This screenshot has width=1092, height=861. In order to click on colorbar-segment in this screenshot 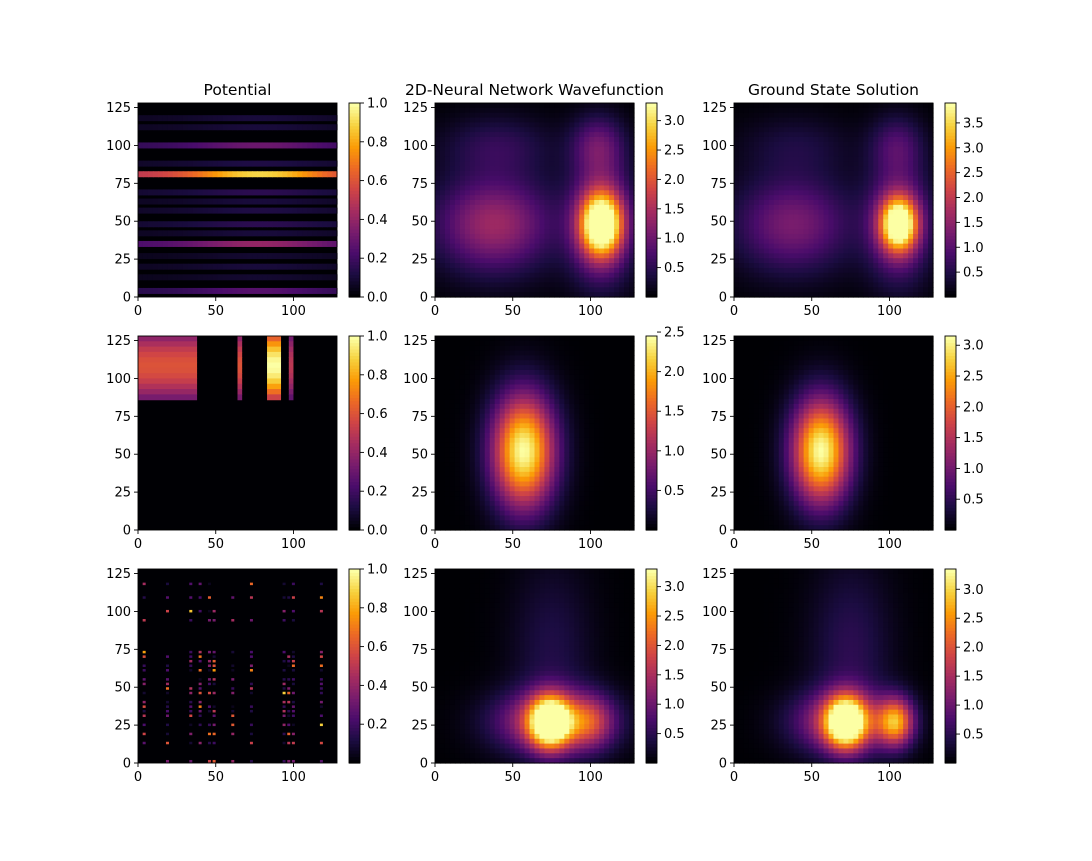, I will do `click(651, 105)`.